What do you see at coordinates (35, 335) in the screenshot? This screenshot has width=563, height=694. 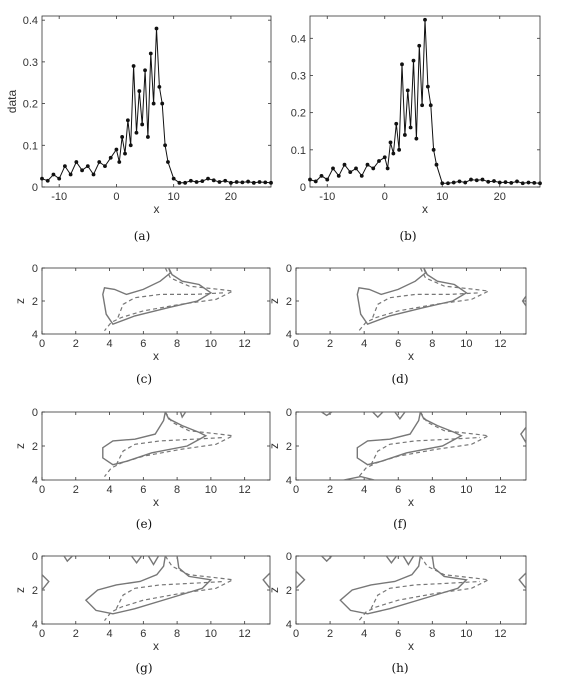 I see `y-tick-label: 4` at bounding box center [35, 335].